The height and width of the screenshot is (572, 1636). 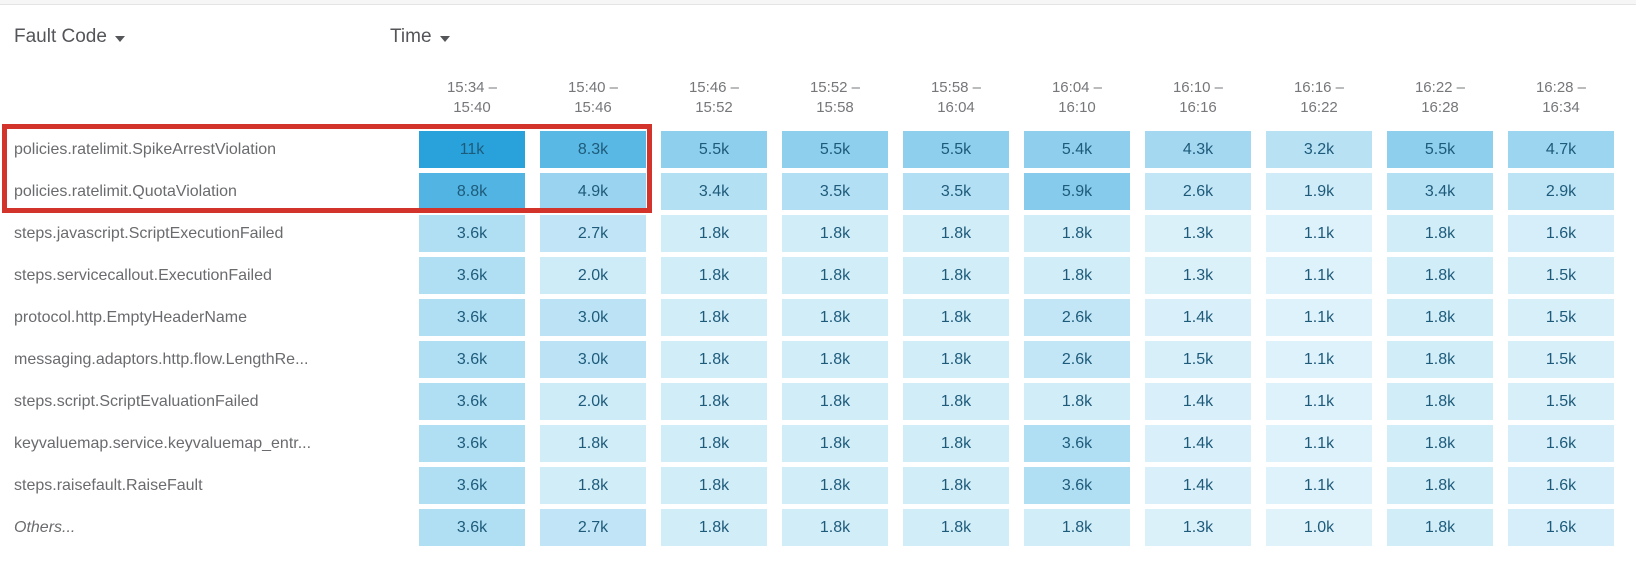 I want to click on fault-code-row-label: policies.ratelimit.SpikeArrestViolation, so click(x=145, y=149).